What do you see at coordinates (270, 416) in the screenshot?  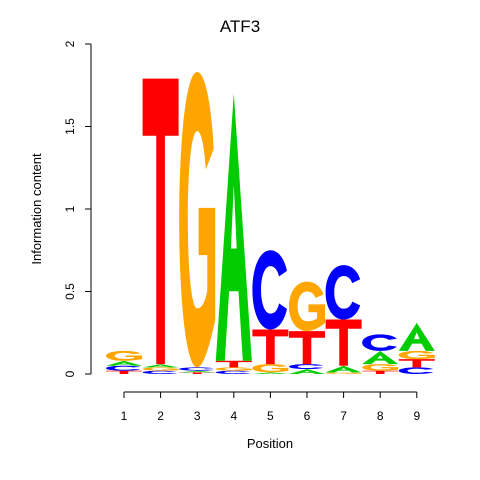 I see `x-tick-label: 5` at bounding box center [270, 416].